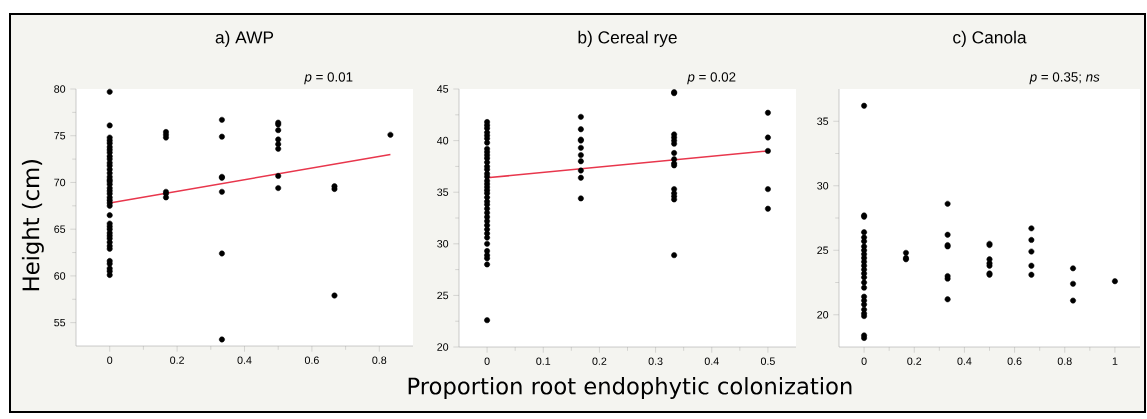 This screenshot has width=1147, height=419. Describe the element at coordinates (442, 140) in the screenshot. I see `y-tick-label: 40` at that location.